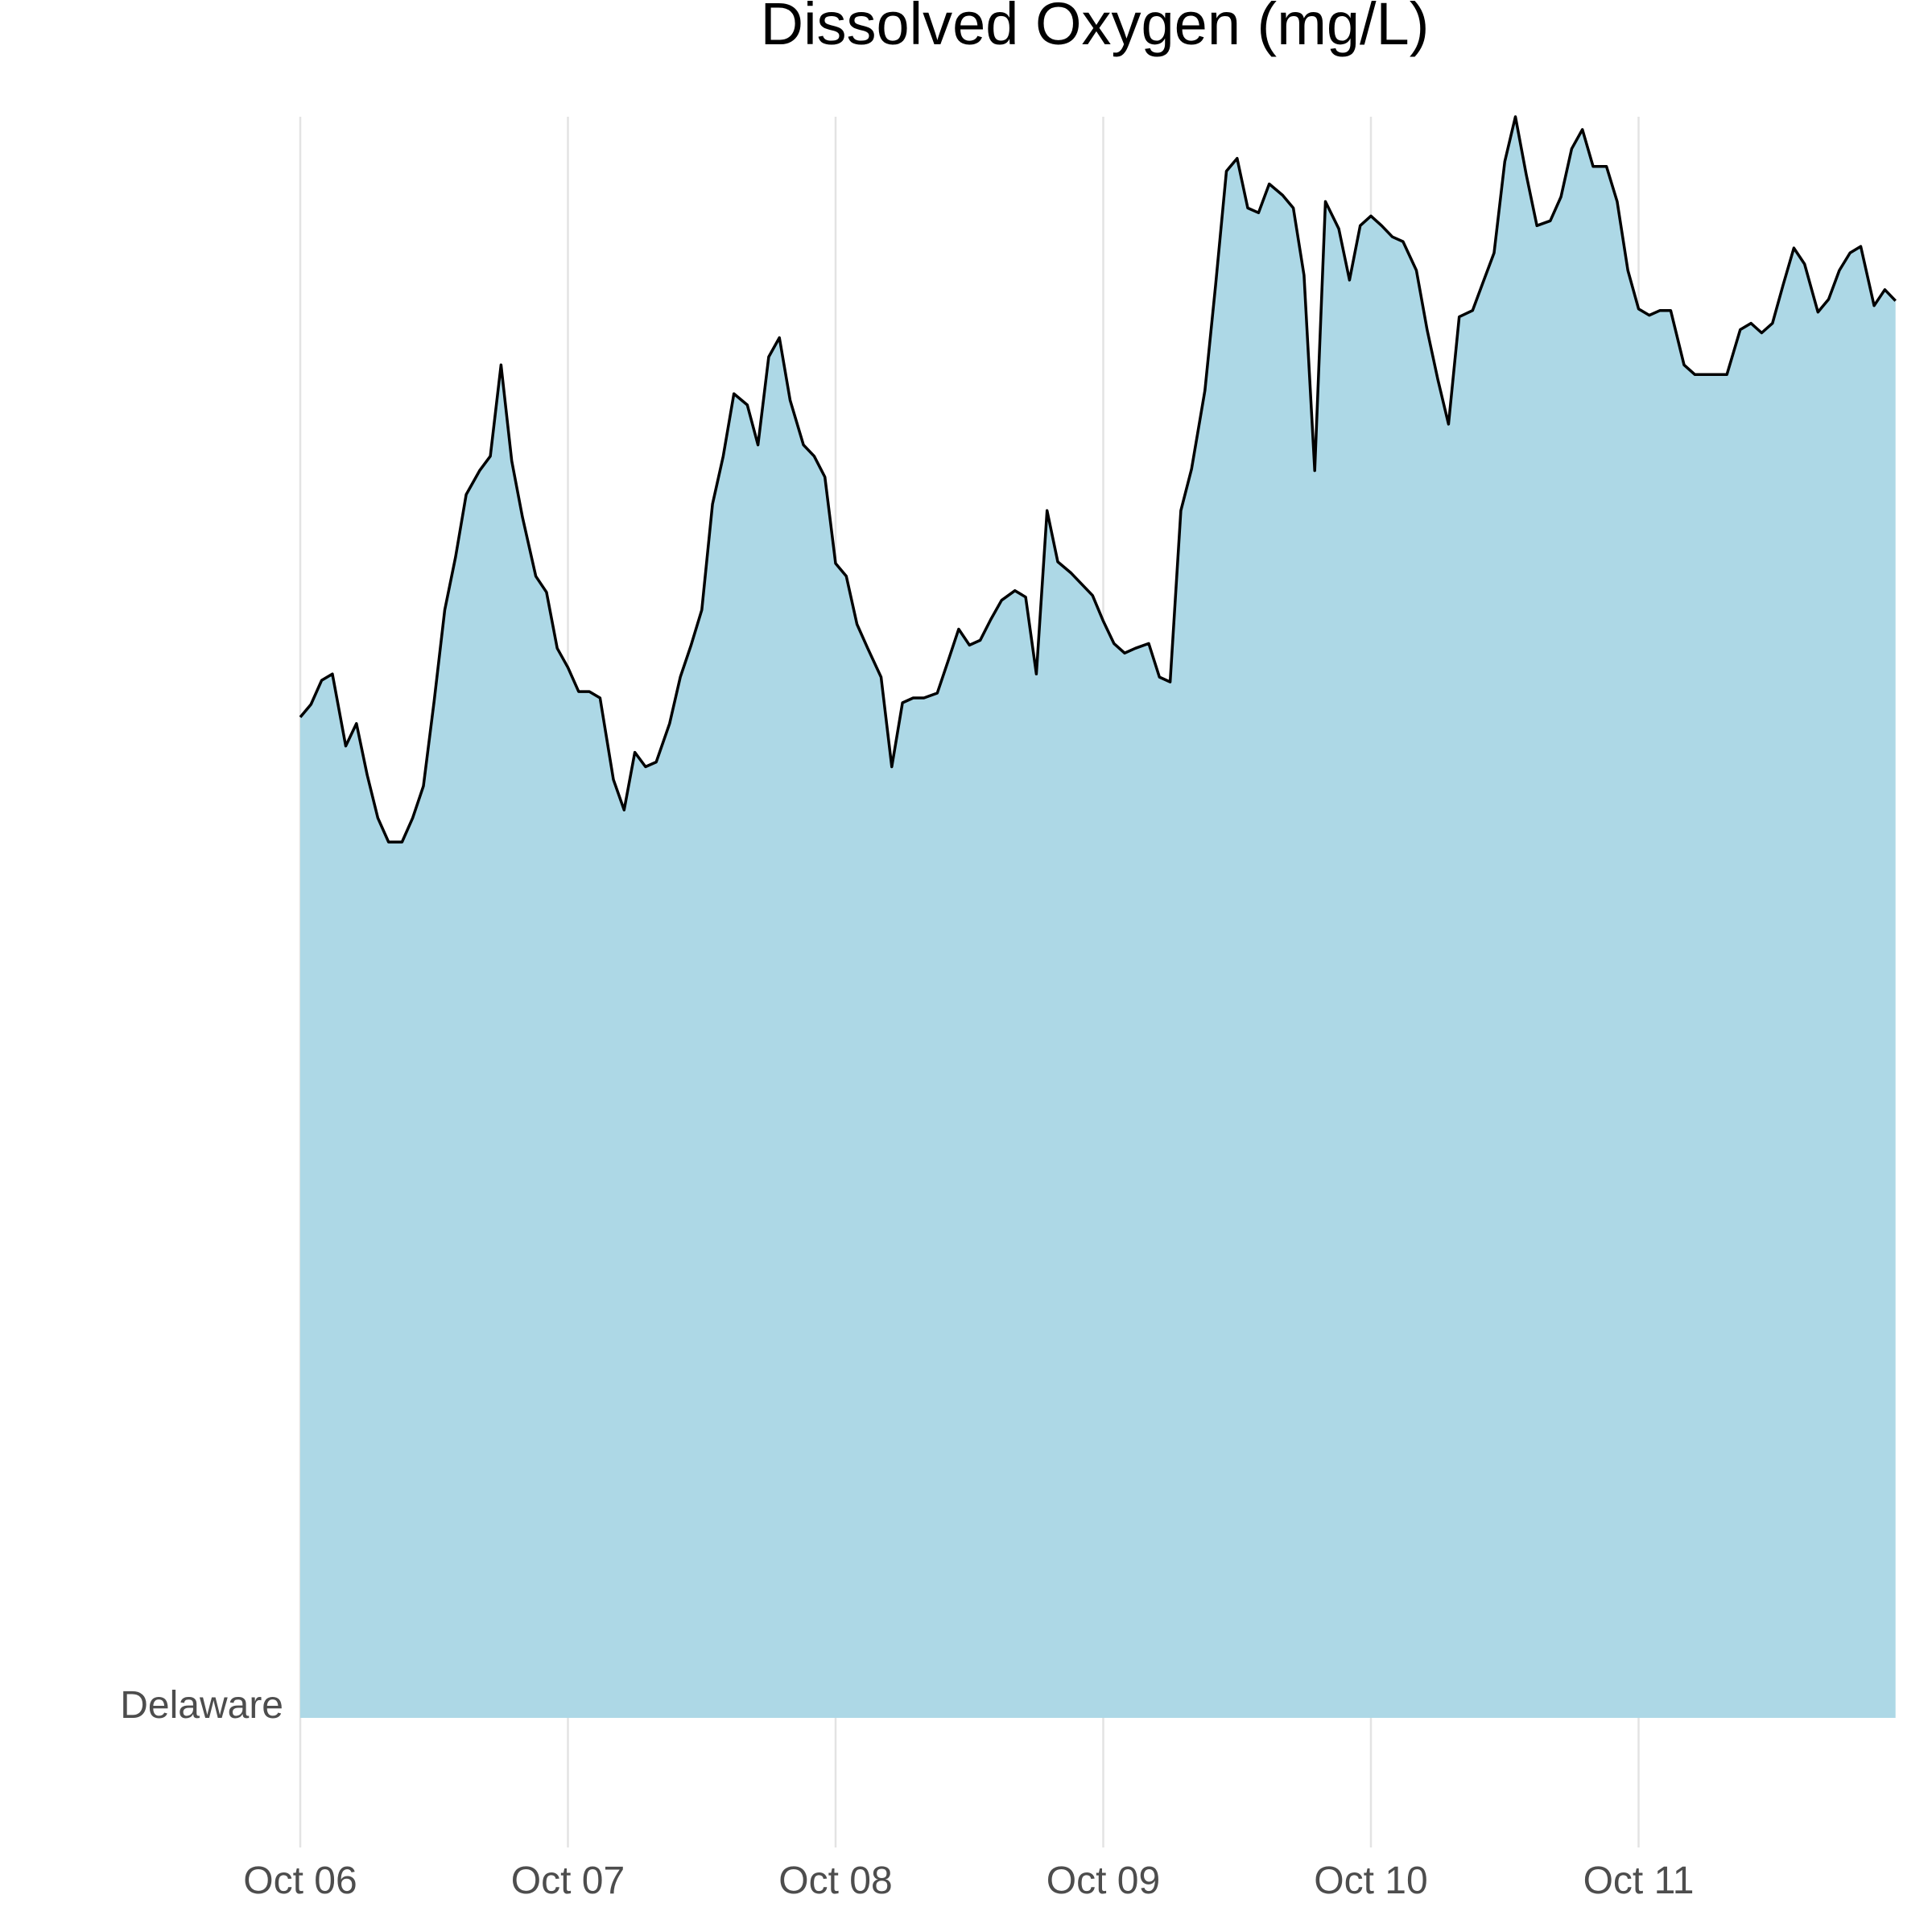 This screenshot has width=1932, height=1932. What do you see at coordinates (1103, 1881) in the screenshot?
I see `x-tick-label: Oct 09` at bounding box center [1103, 1881].